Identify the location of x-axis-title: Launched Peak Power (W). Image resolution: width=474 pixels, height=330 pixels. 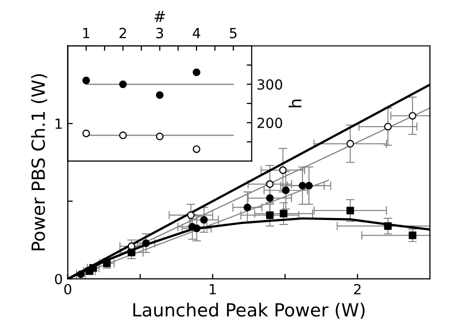
(249, 310).